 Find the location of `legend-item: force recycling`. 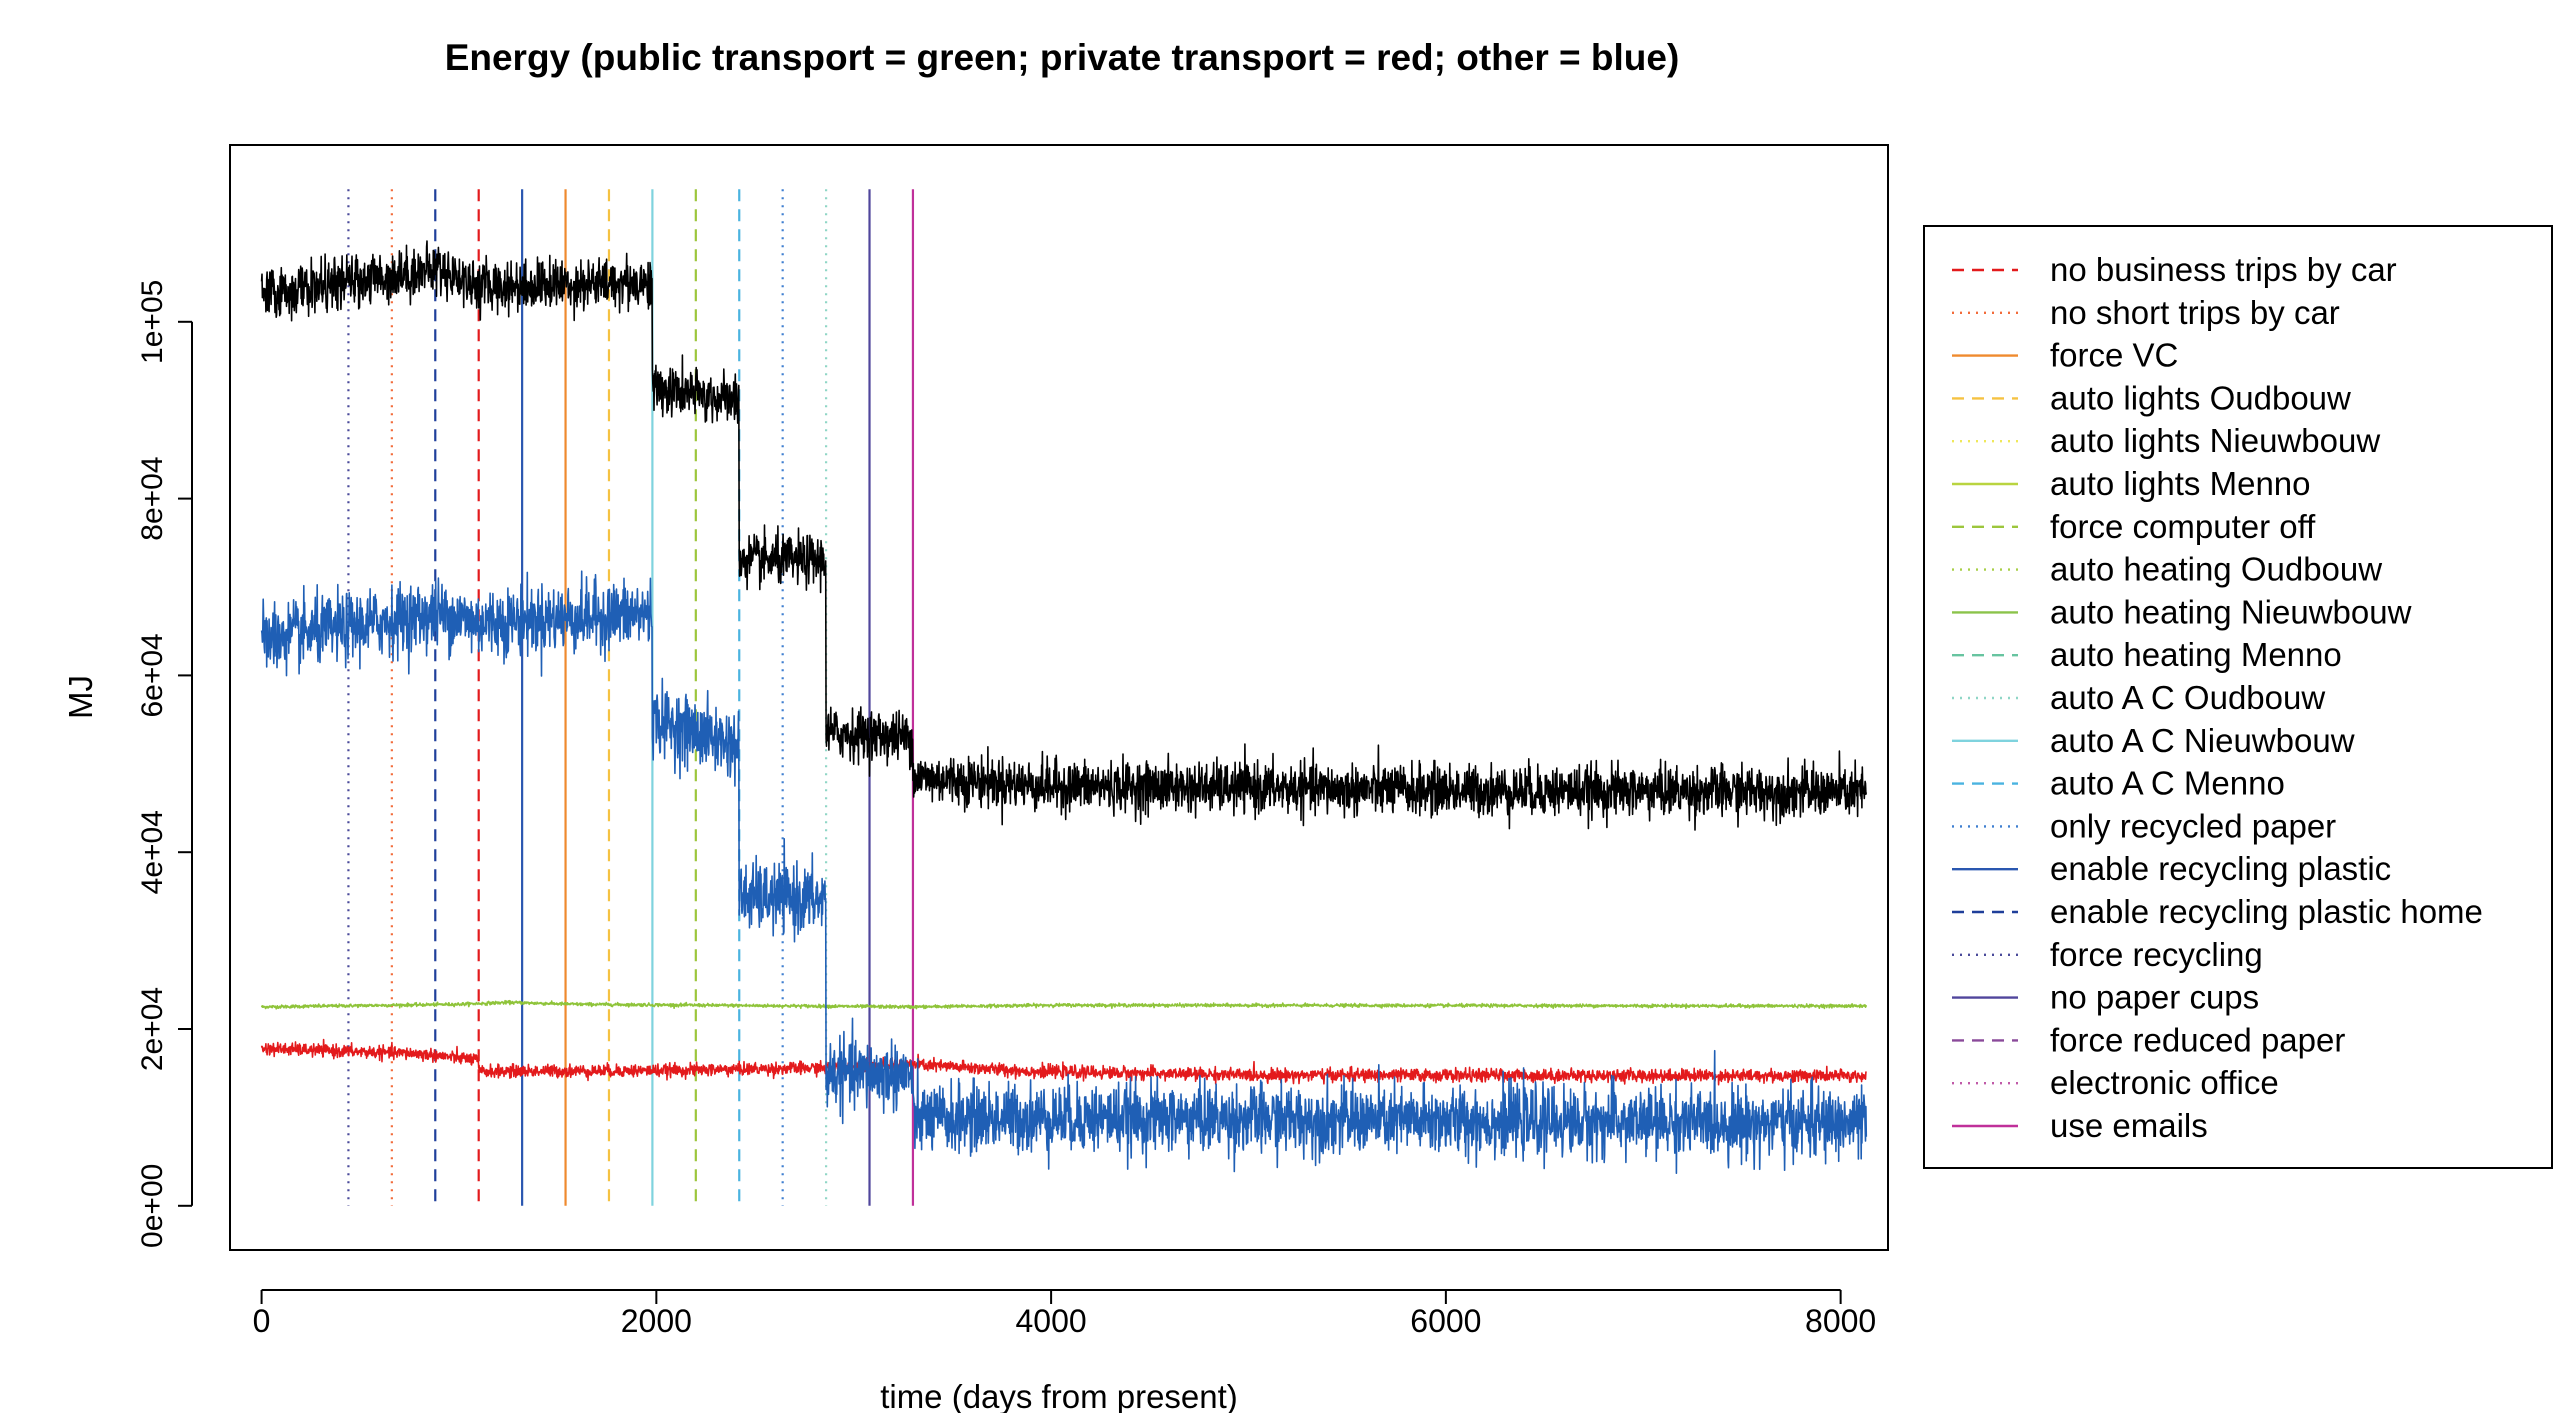

legend-item: force recycling is located at coordinates (2107, 954).